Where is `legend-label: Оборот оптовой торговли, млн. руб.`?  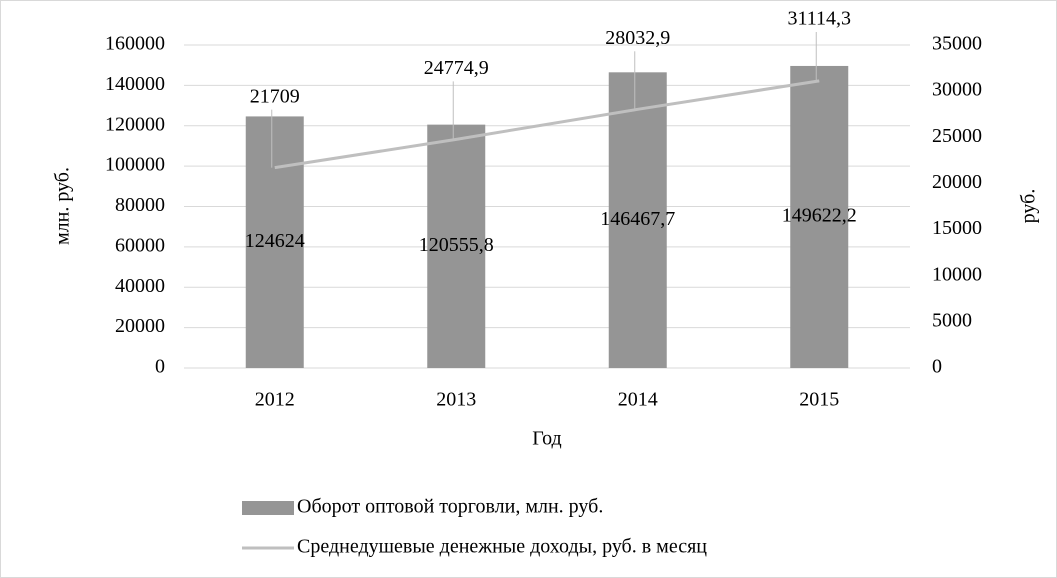
legend-label: Оборот оптовой торговли, млн. руб. is located at coordinates (450, 507).